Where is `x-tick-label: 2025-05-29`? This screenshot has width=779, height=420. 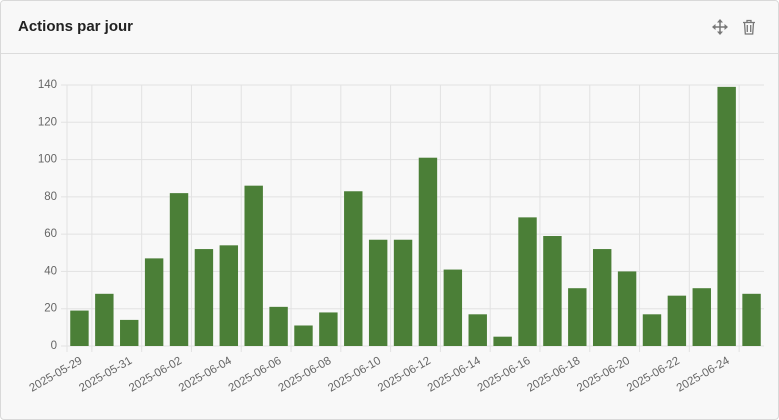
x-tick-label: 2025-05-29 is located at coordinates (56, 375).